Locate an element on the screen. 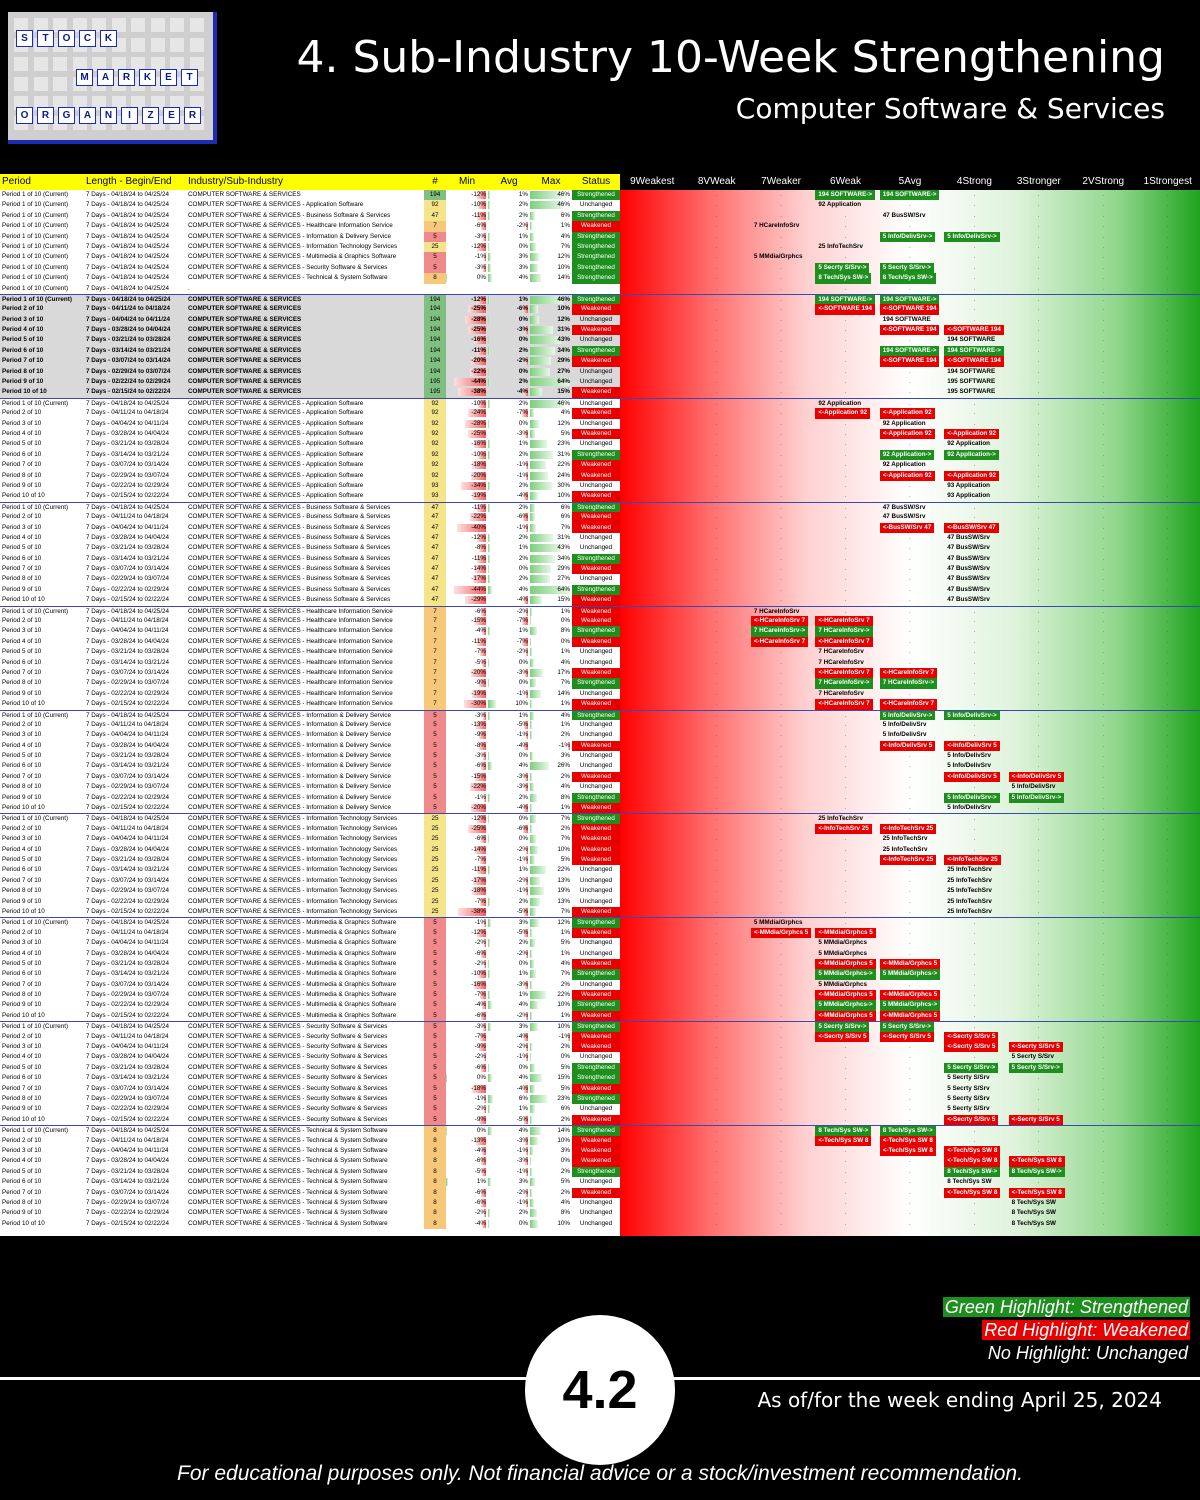 This screenshot has height=1500, width=1200. row-av: 2% is located at coordinates (523, 403).